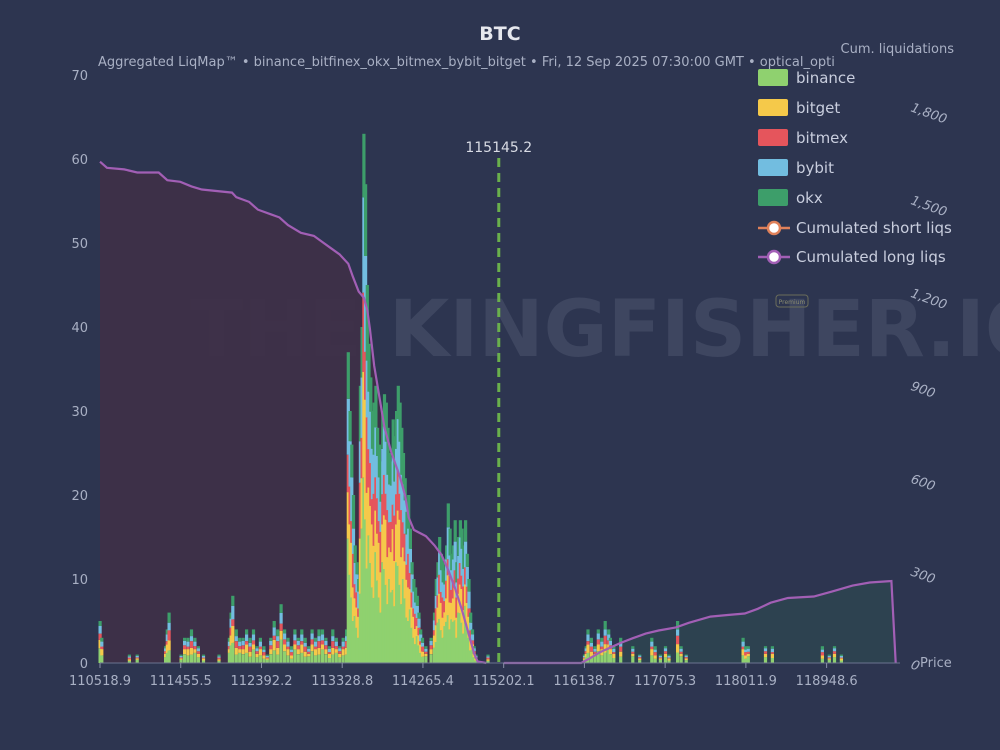 Image resolution: width=1000 pixels, height=750 pixels. Describe the element at coordinates (773, 107) in the screenshot. I see `legend-swatch-bitget` at that location.